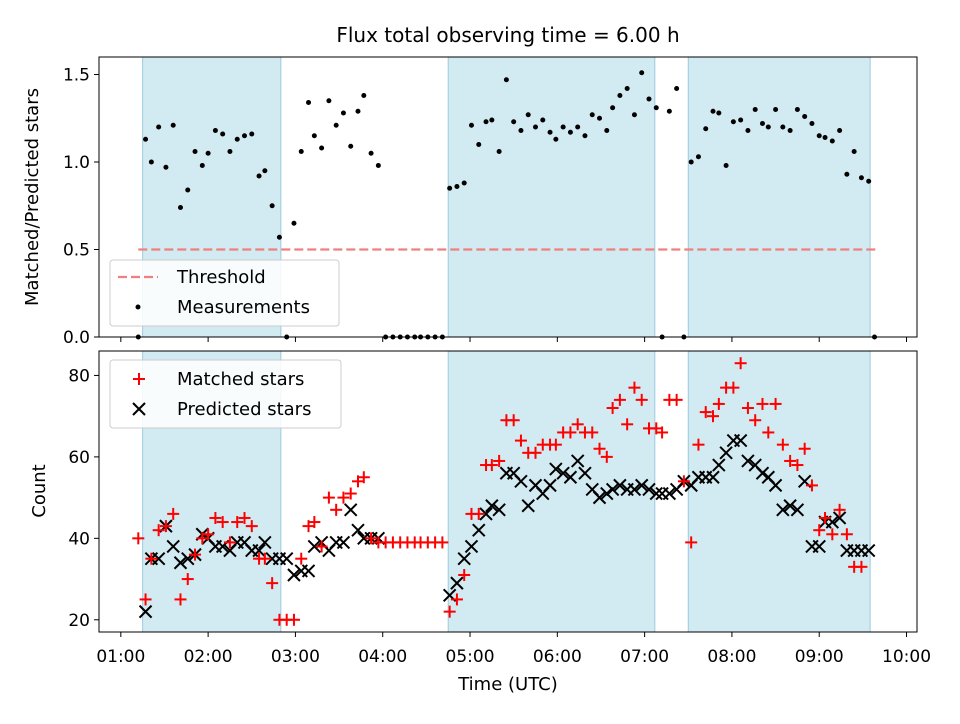  What do you see at coordinates (243, 307) in the screenshot?
I see `legend-measurements-label: Measurements` at bounding box center [243, 307].